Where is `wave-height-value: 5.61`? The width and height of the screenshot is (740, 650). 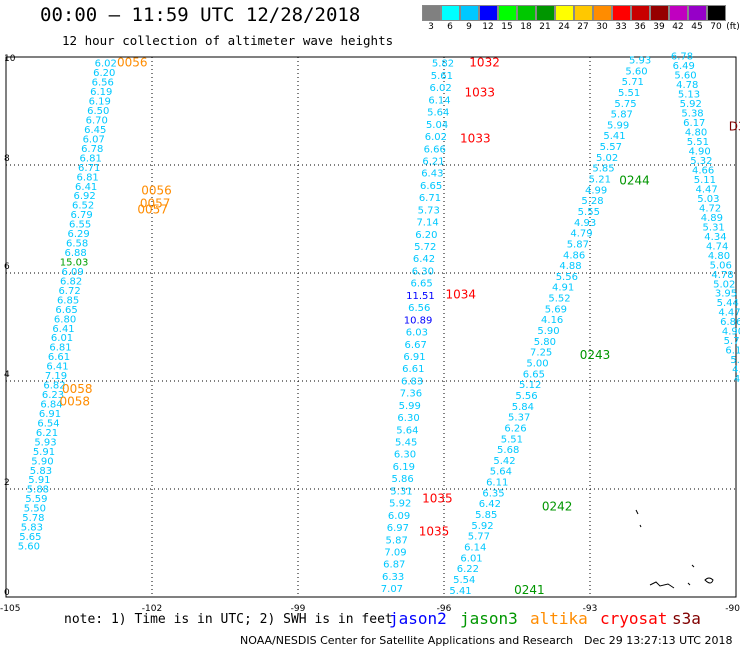 wave-height-value: 5.61 is located at coordinates (442, 76).